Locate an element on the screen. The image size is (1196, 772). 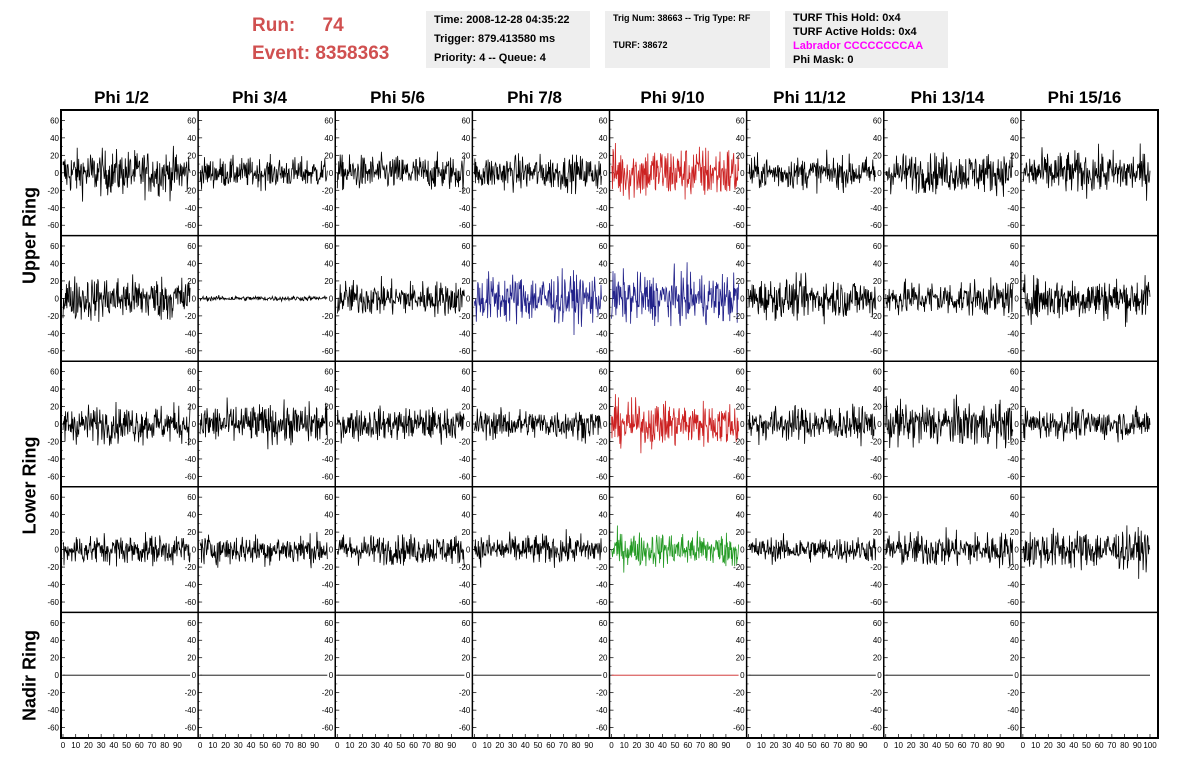
x-tick-label: 30 is located at coordinates (786, 745).